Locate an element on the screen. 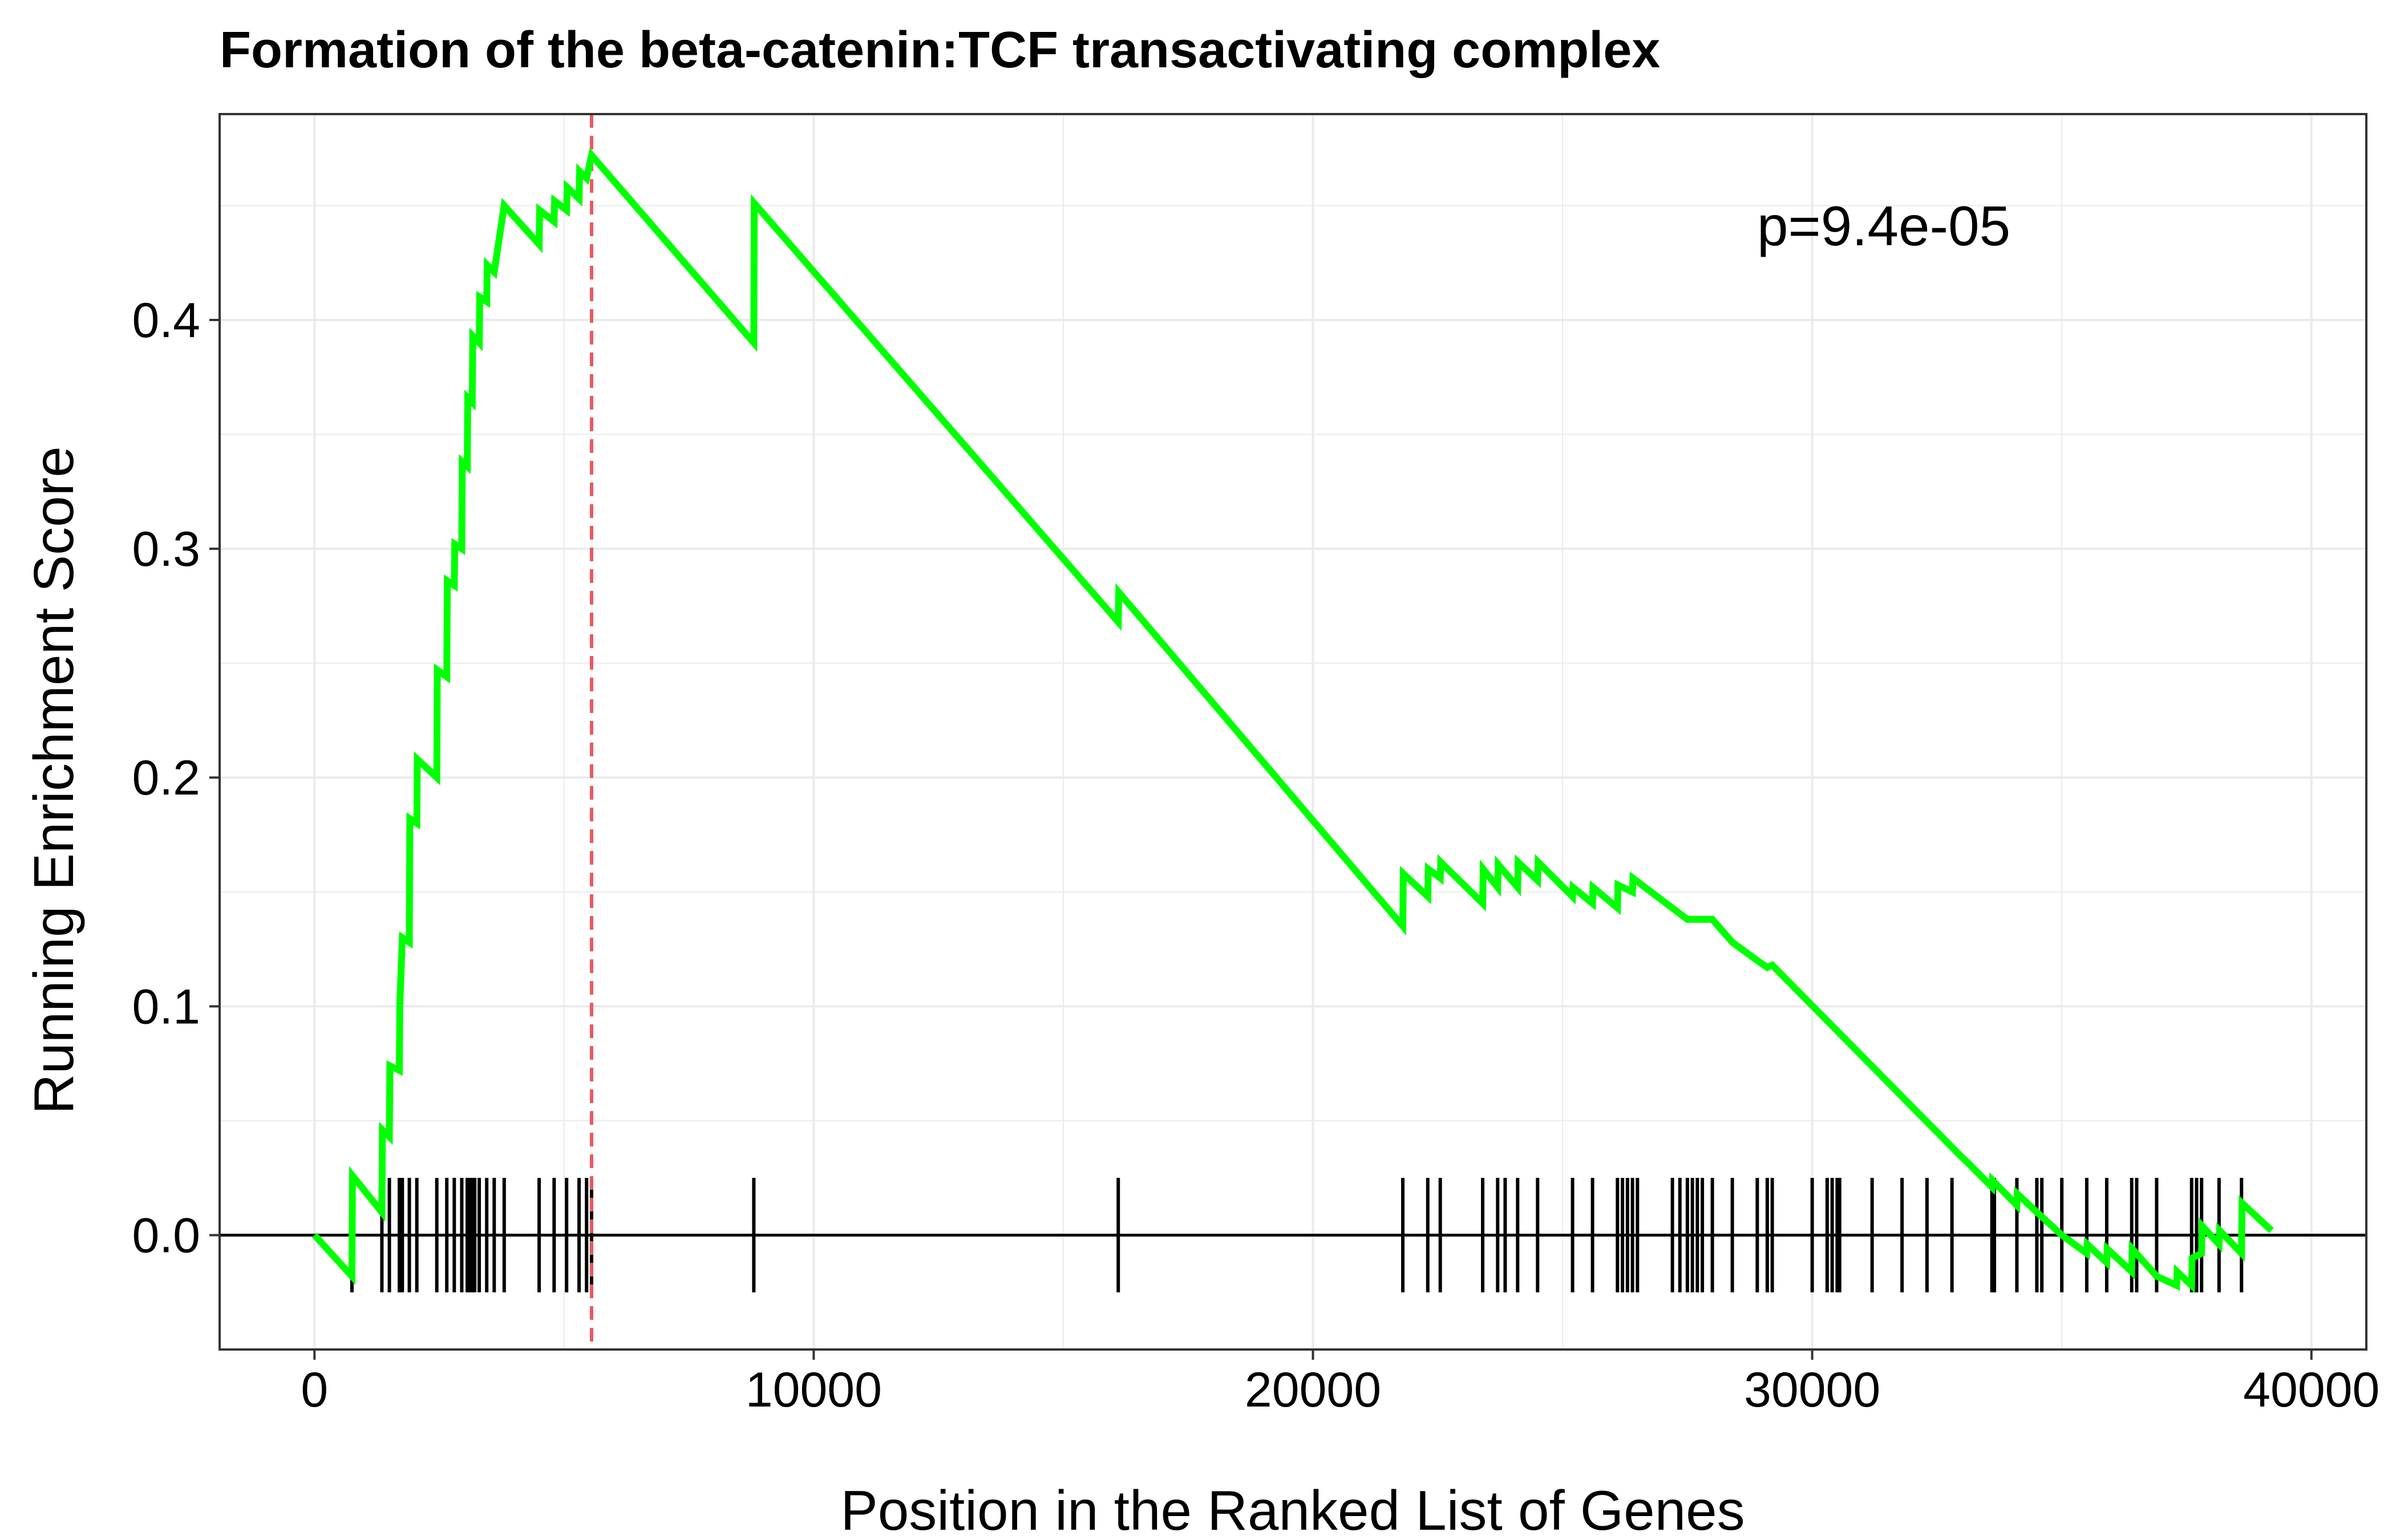 The width and height of the screenshot is (2396, 1540). y-tick-label: 0.2 is located at coordinates (166, 778).